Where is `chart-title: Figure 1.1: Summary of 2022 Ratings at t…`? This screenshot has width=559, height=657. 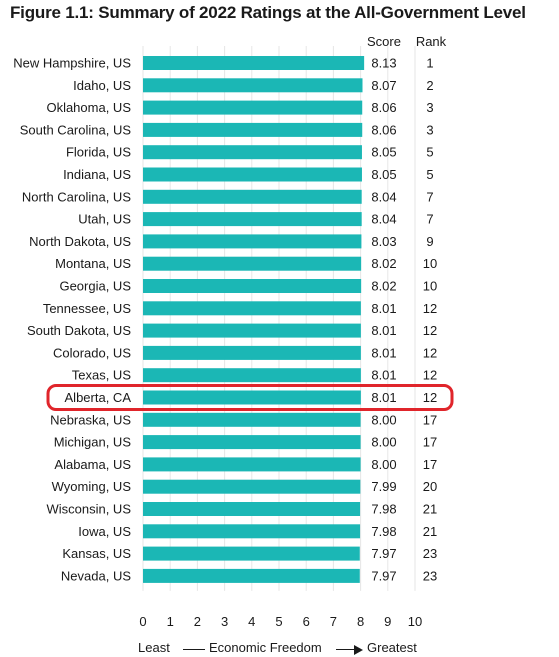
chart-title: Figure 1.1: Summary of 2022 Ratings at t… is located at coordinates (268, 12).